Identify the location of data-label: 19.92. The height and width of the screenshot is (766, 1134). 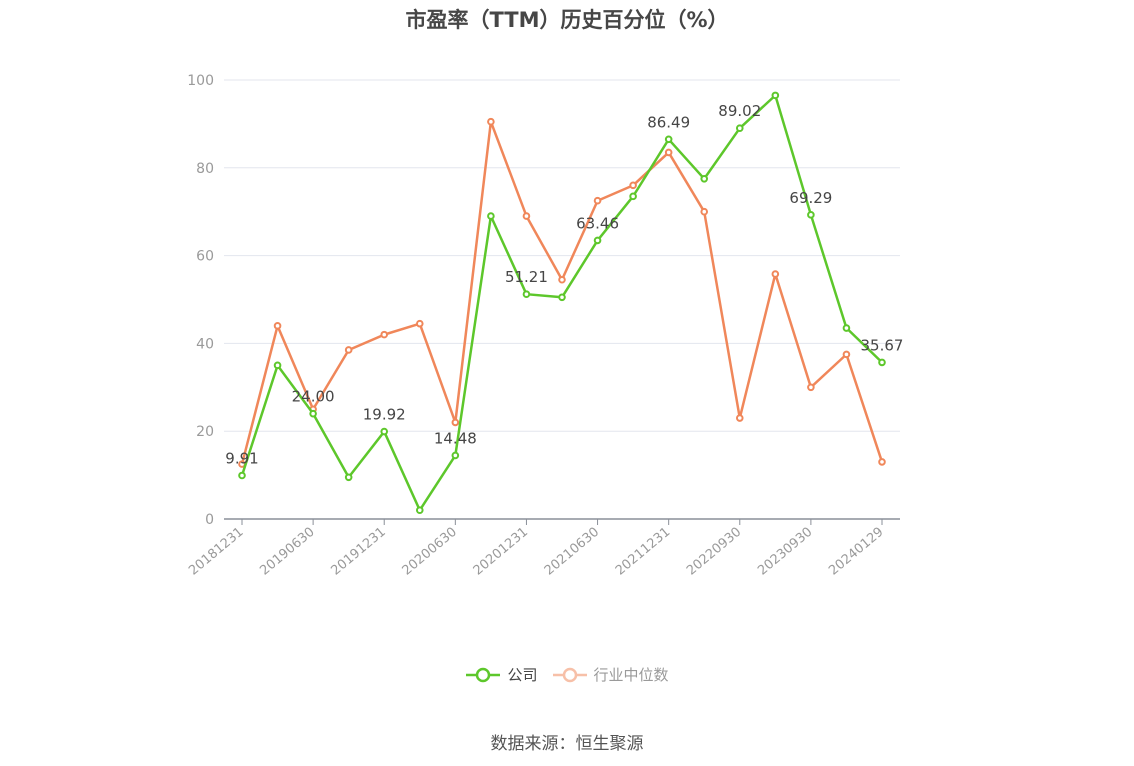
(384, 415).